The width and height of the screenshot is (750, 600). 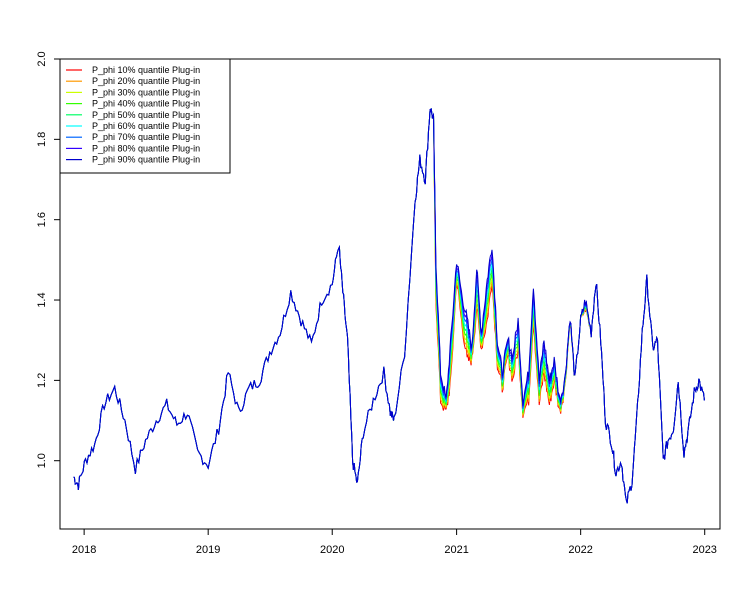 What do you see at coordinates (208, 550) in the screenshot?
I see `x-tick-label: 2019` at bounding box center [208, 550].